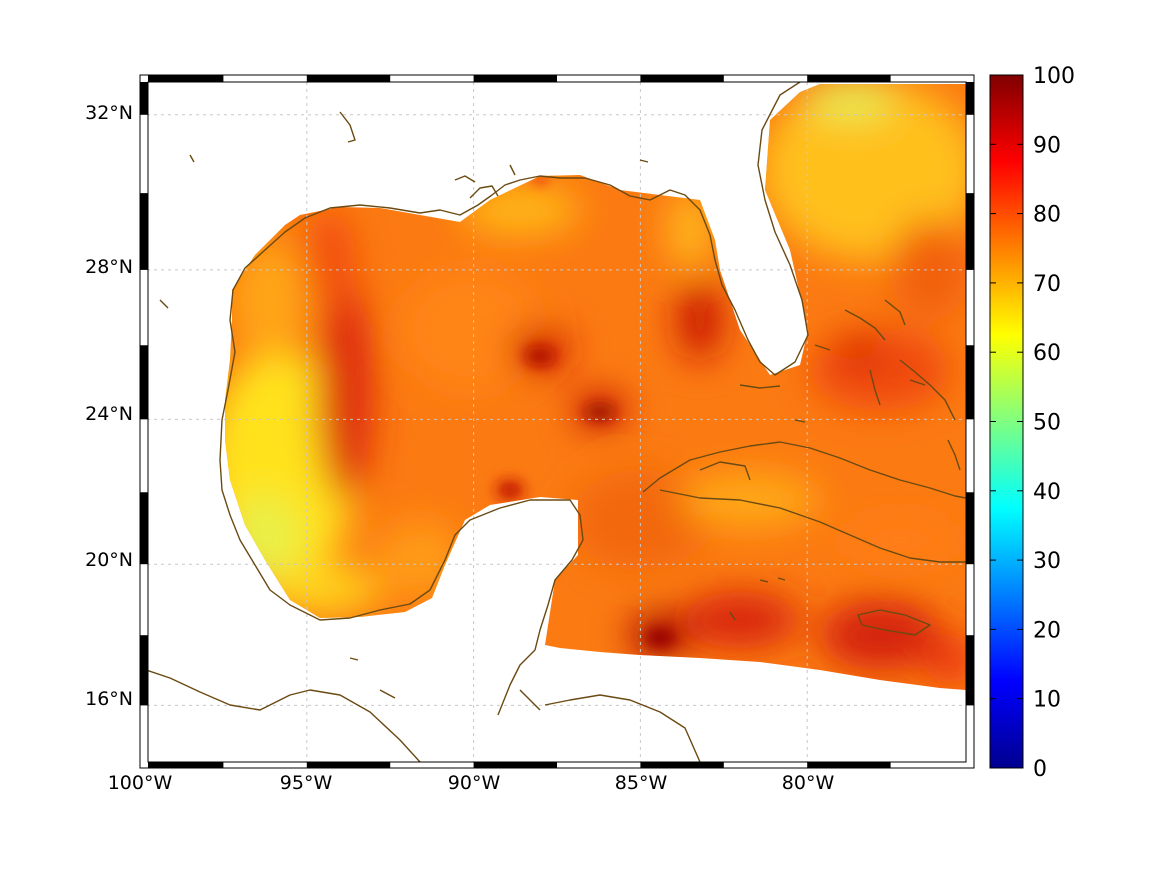  Describe the element at coordinates (1047, 630) in the screenshot. I see `colorbar-label: 20` at that location.